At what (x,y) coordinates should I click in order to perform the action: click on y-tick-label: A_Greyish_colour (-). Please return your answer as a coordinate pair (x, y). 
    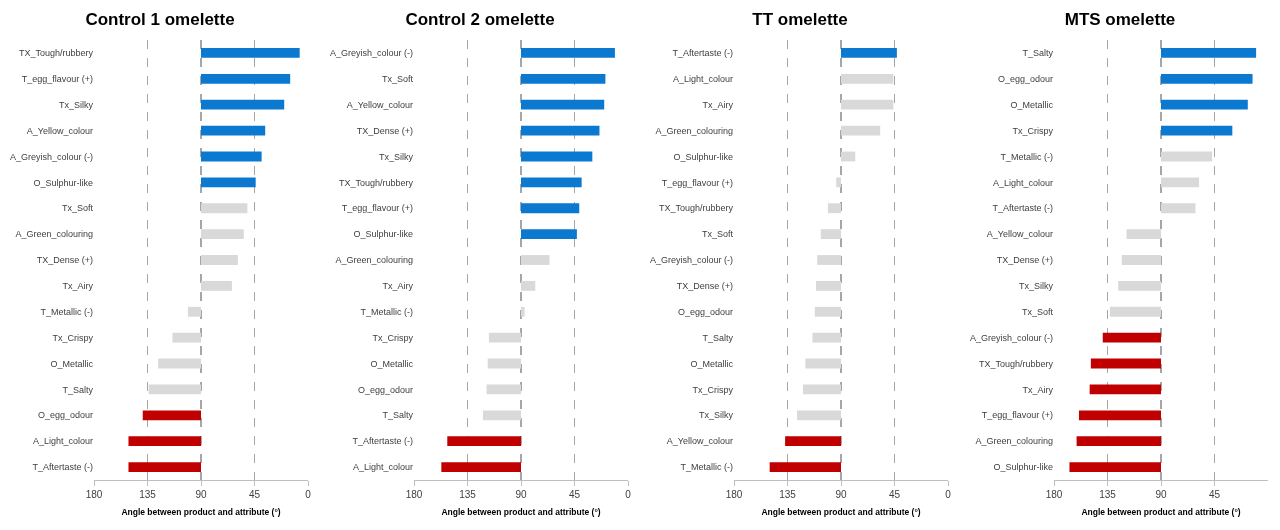
    Looking at the image, I should click on (691, 260).